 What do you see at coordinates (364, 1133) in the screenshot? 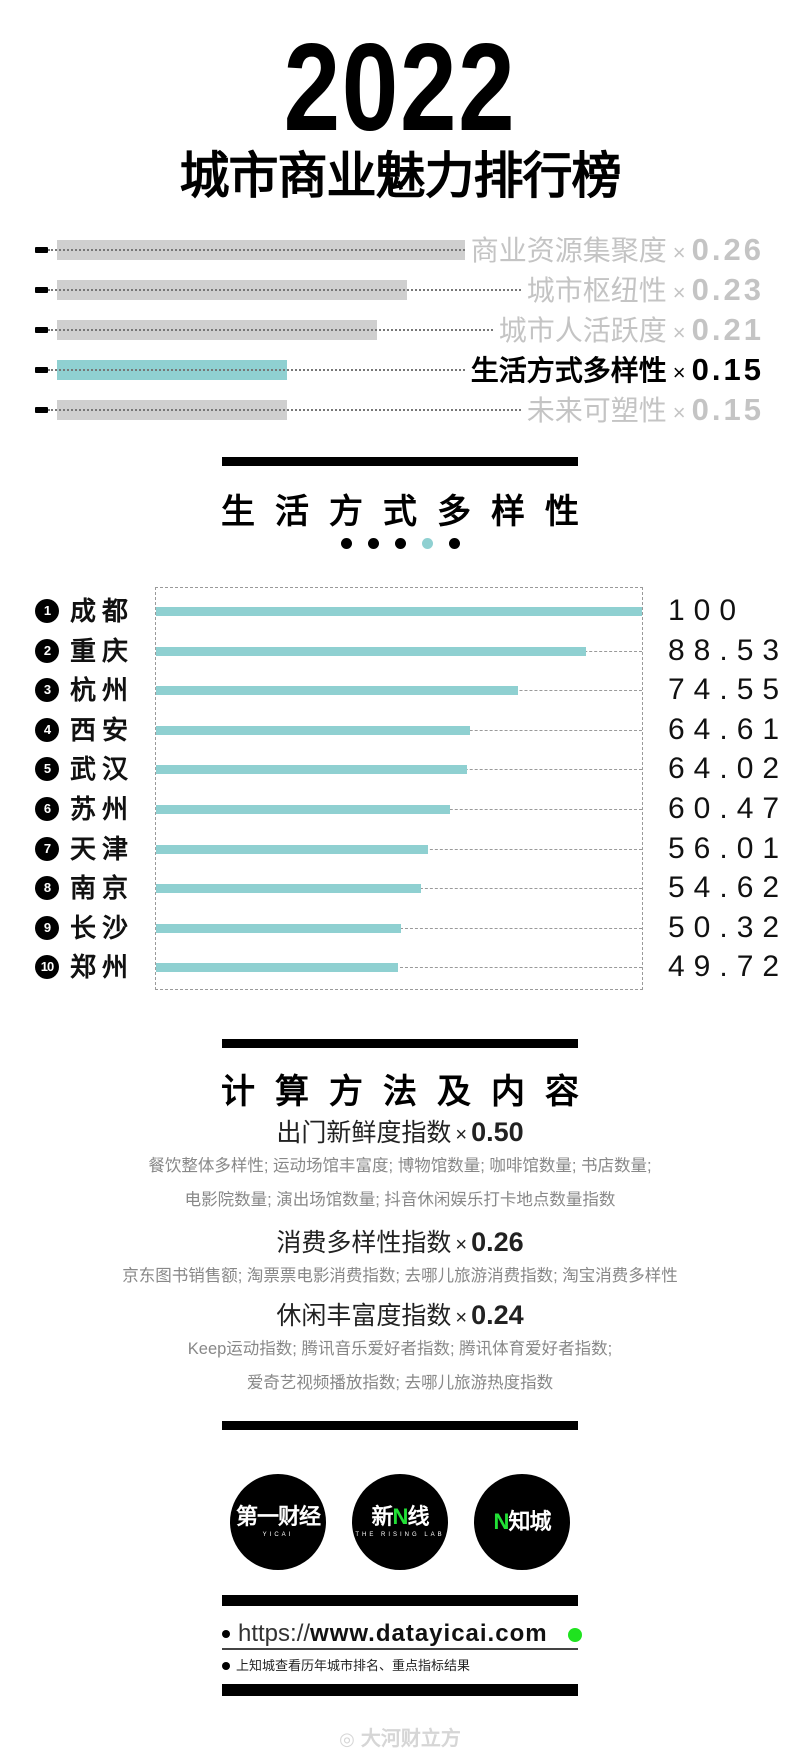
I see `index-name: 出门新鲜度指数` at bounding box center [364, 1133].